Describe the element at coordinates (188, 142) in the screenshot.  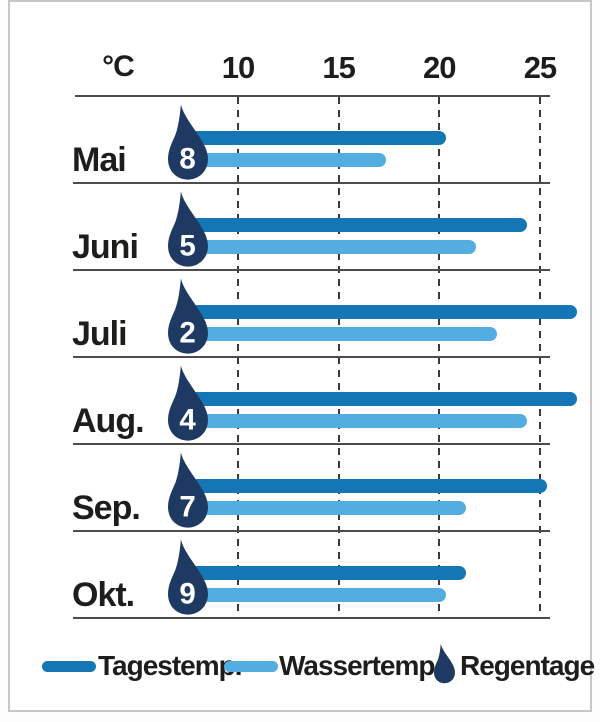
I see `raindrop-icon: 8` at that location.